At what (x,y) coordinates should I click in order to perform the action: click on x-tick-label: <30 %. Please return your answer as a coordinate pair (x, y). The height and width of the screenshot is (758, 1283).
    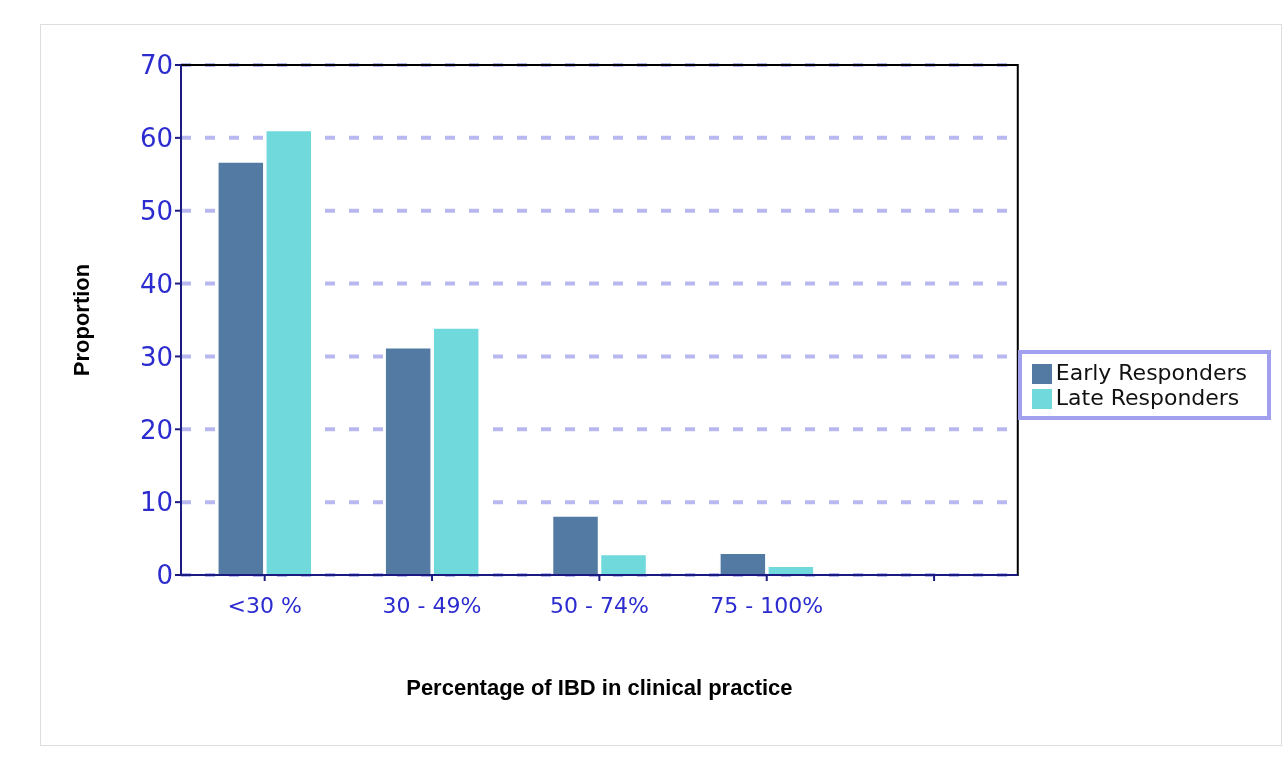
    Looking at the image, I should click on (264, 605).